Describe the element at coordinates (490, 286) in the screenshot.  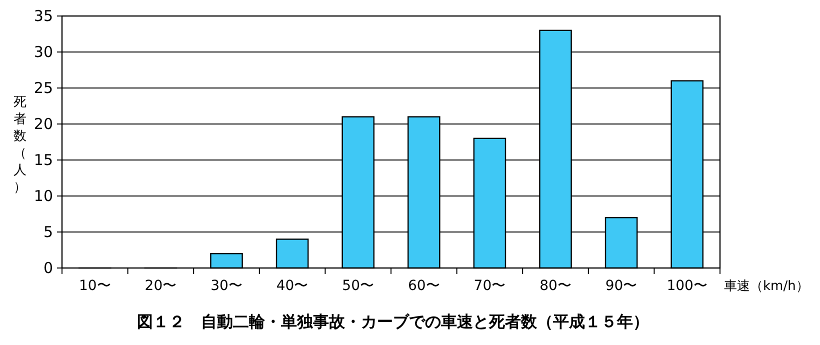
I see `x-tick-label: 70〜` at that location.